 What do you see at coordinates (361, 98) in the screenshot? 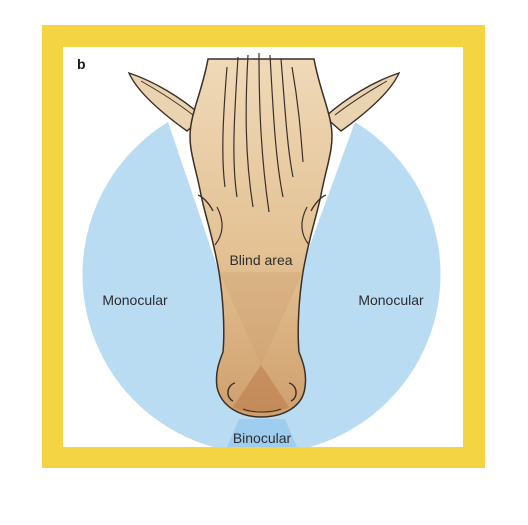
I see `right-ear-inner` at bounding box center [361, 98].